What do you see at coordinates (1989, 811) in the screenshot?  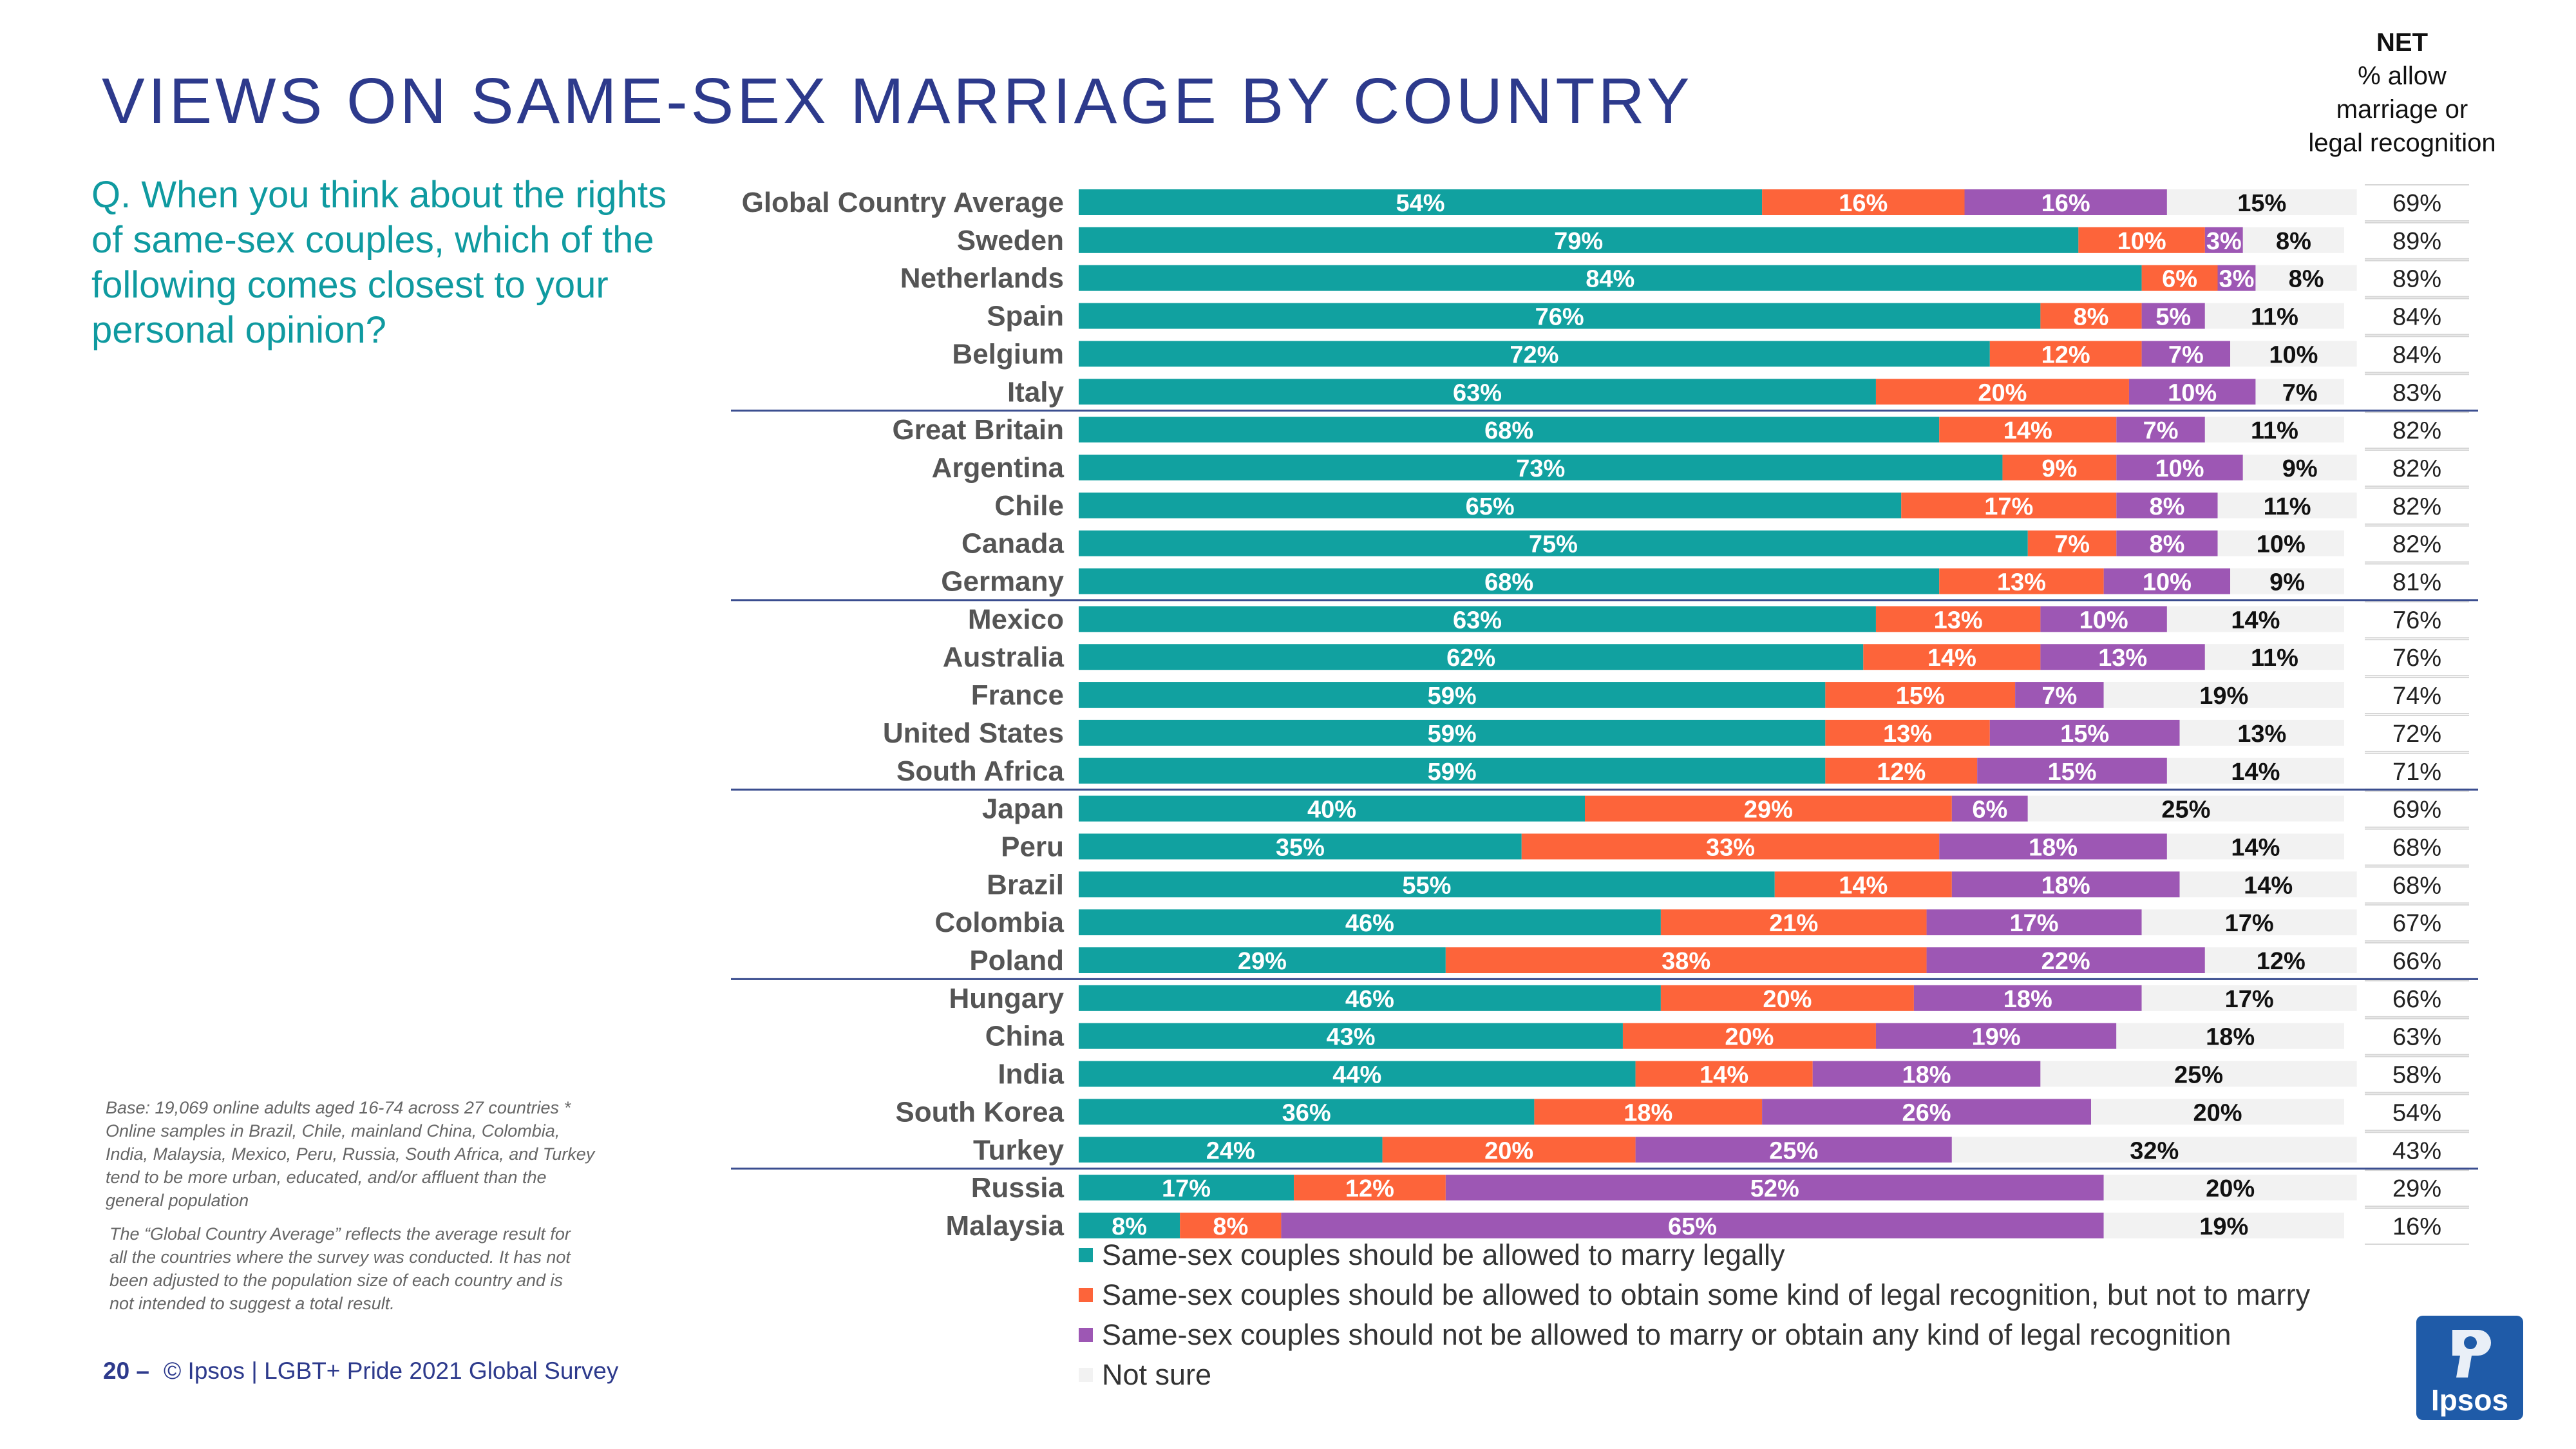 I see `value-label-not-allowed-japan: 6%` at bounding box center [1989, 811].